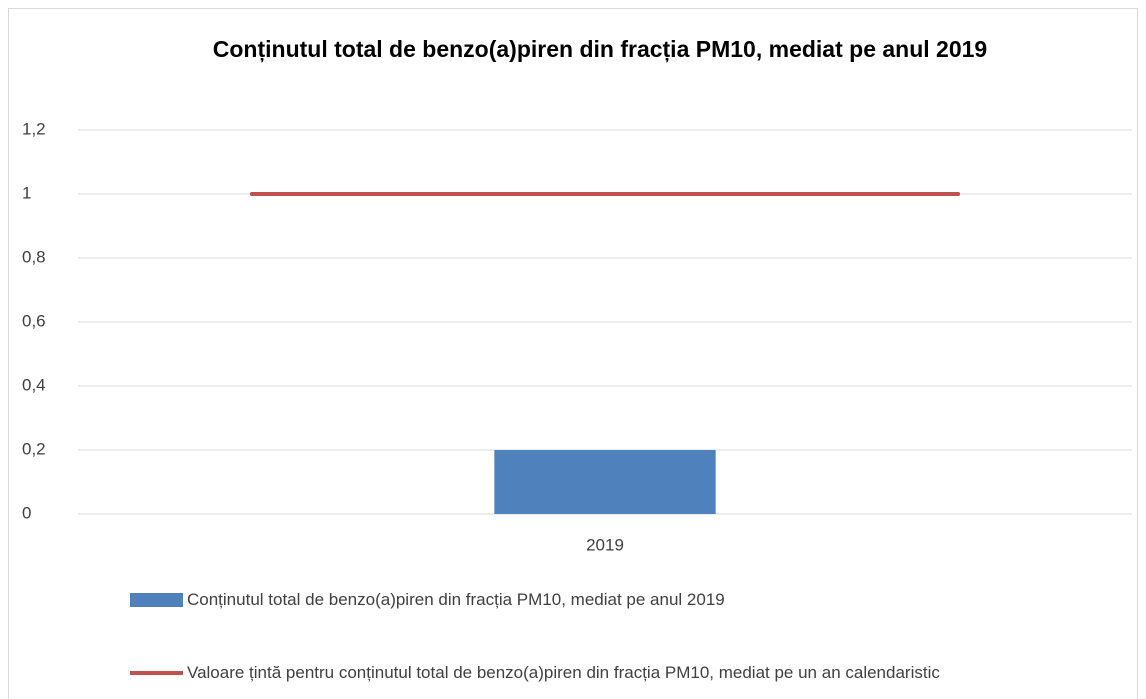 The image size is (1146, 699). I want to click on y-tick-label: 1,2, so click(34, 128).